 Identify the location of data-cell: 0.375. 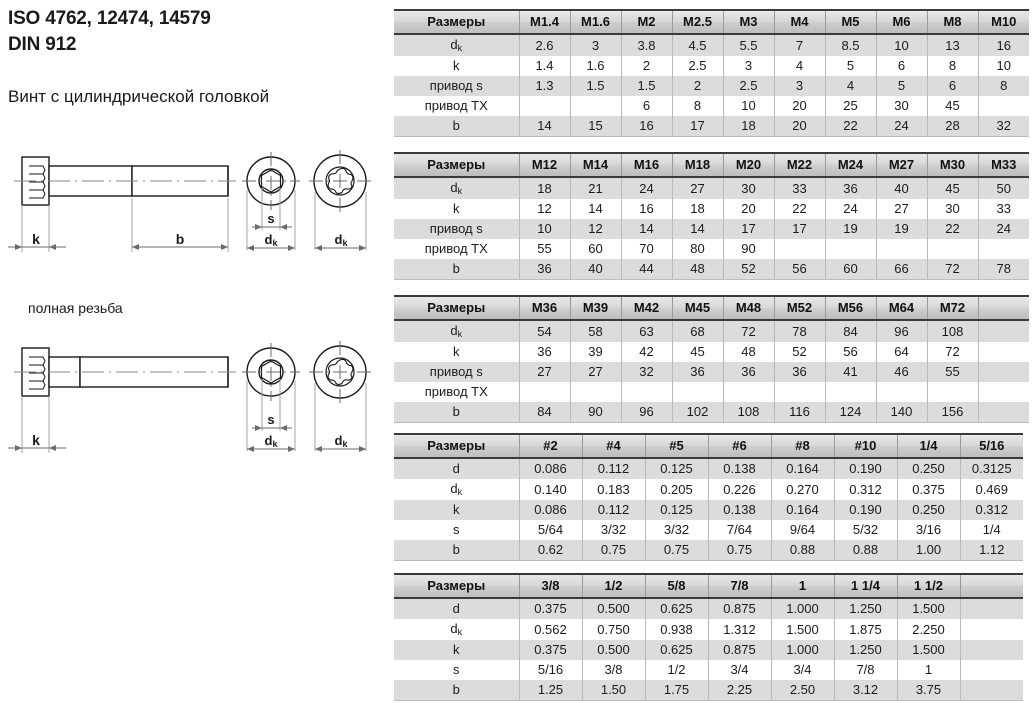
(551, 650).